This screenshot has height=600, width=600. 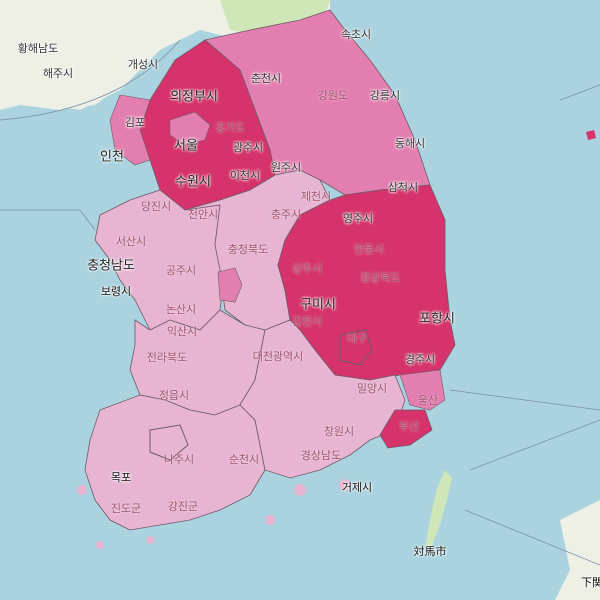 What do you see at coordinates (356, 34) in the screenshot?
I see `label-sokcho: 속초시` at bounding box center [356, 34].